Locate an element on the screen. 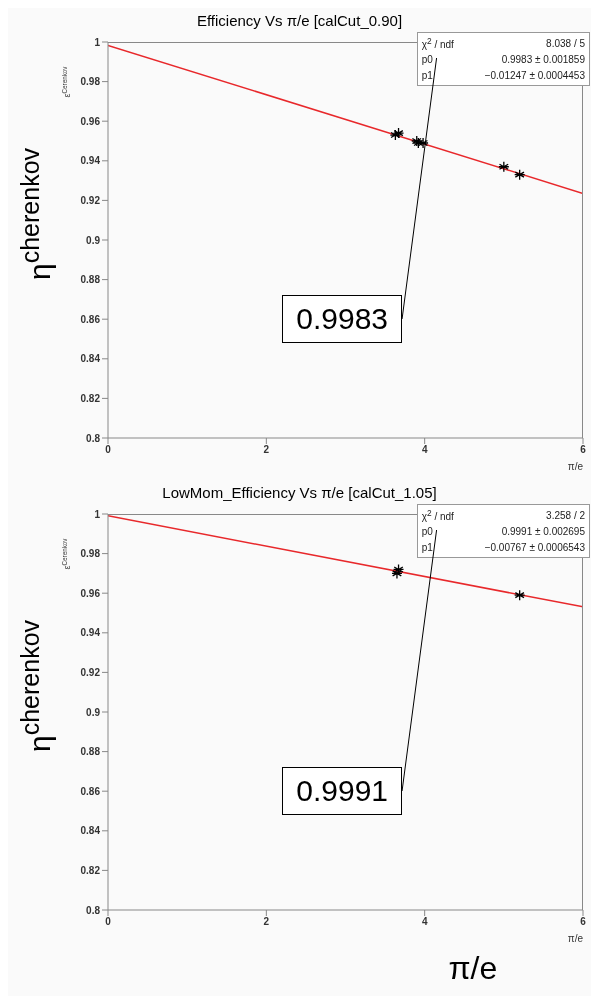 This screenshot has width=599, height=1004. text: π/e is located at coordinates (473, 968).